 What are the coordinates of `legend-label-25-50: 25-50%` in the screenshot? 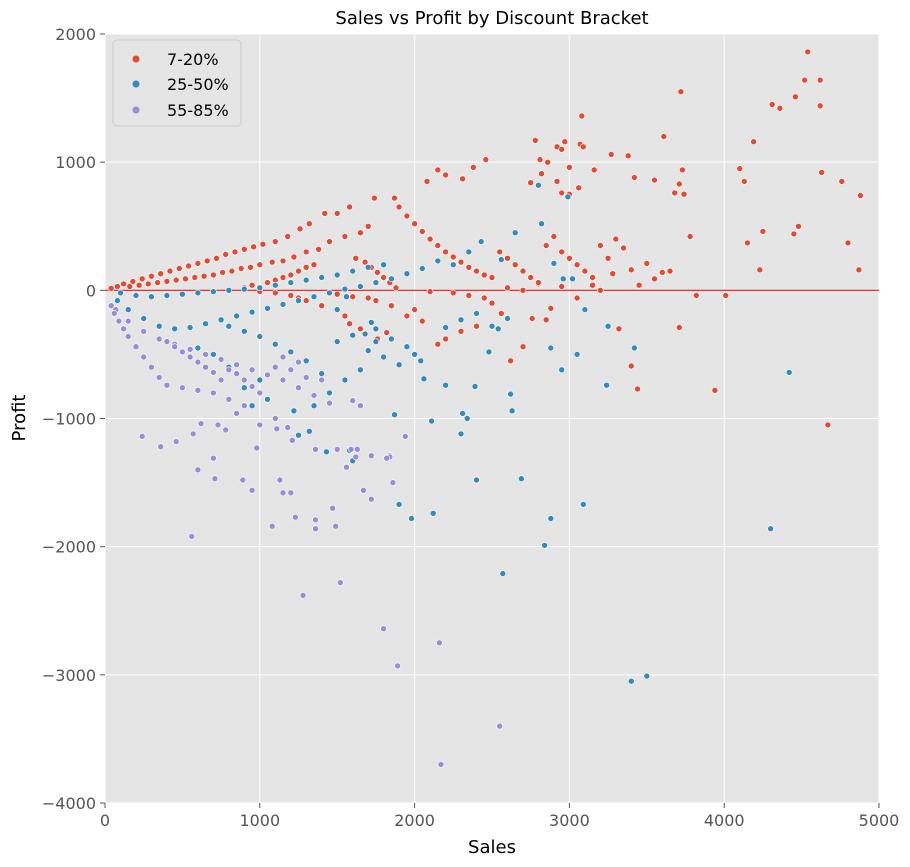 It's located at (198, 84).